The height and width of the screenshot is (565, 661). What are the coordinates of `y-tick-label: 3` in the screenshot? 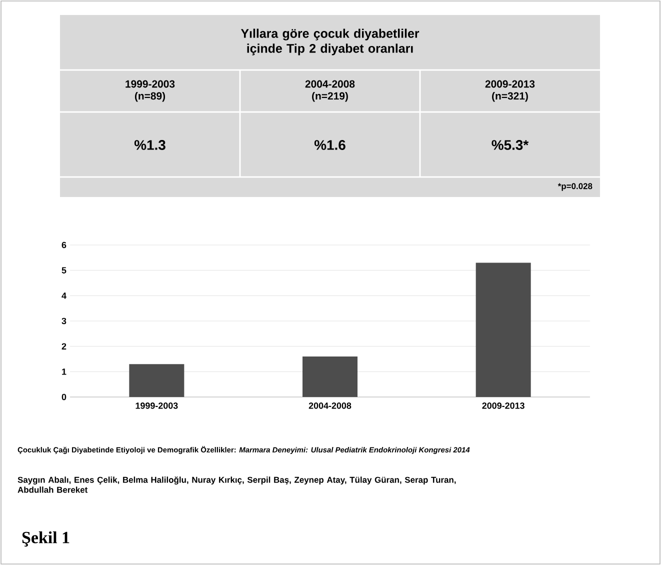 It's located at (64, 321).